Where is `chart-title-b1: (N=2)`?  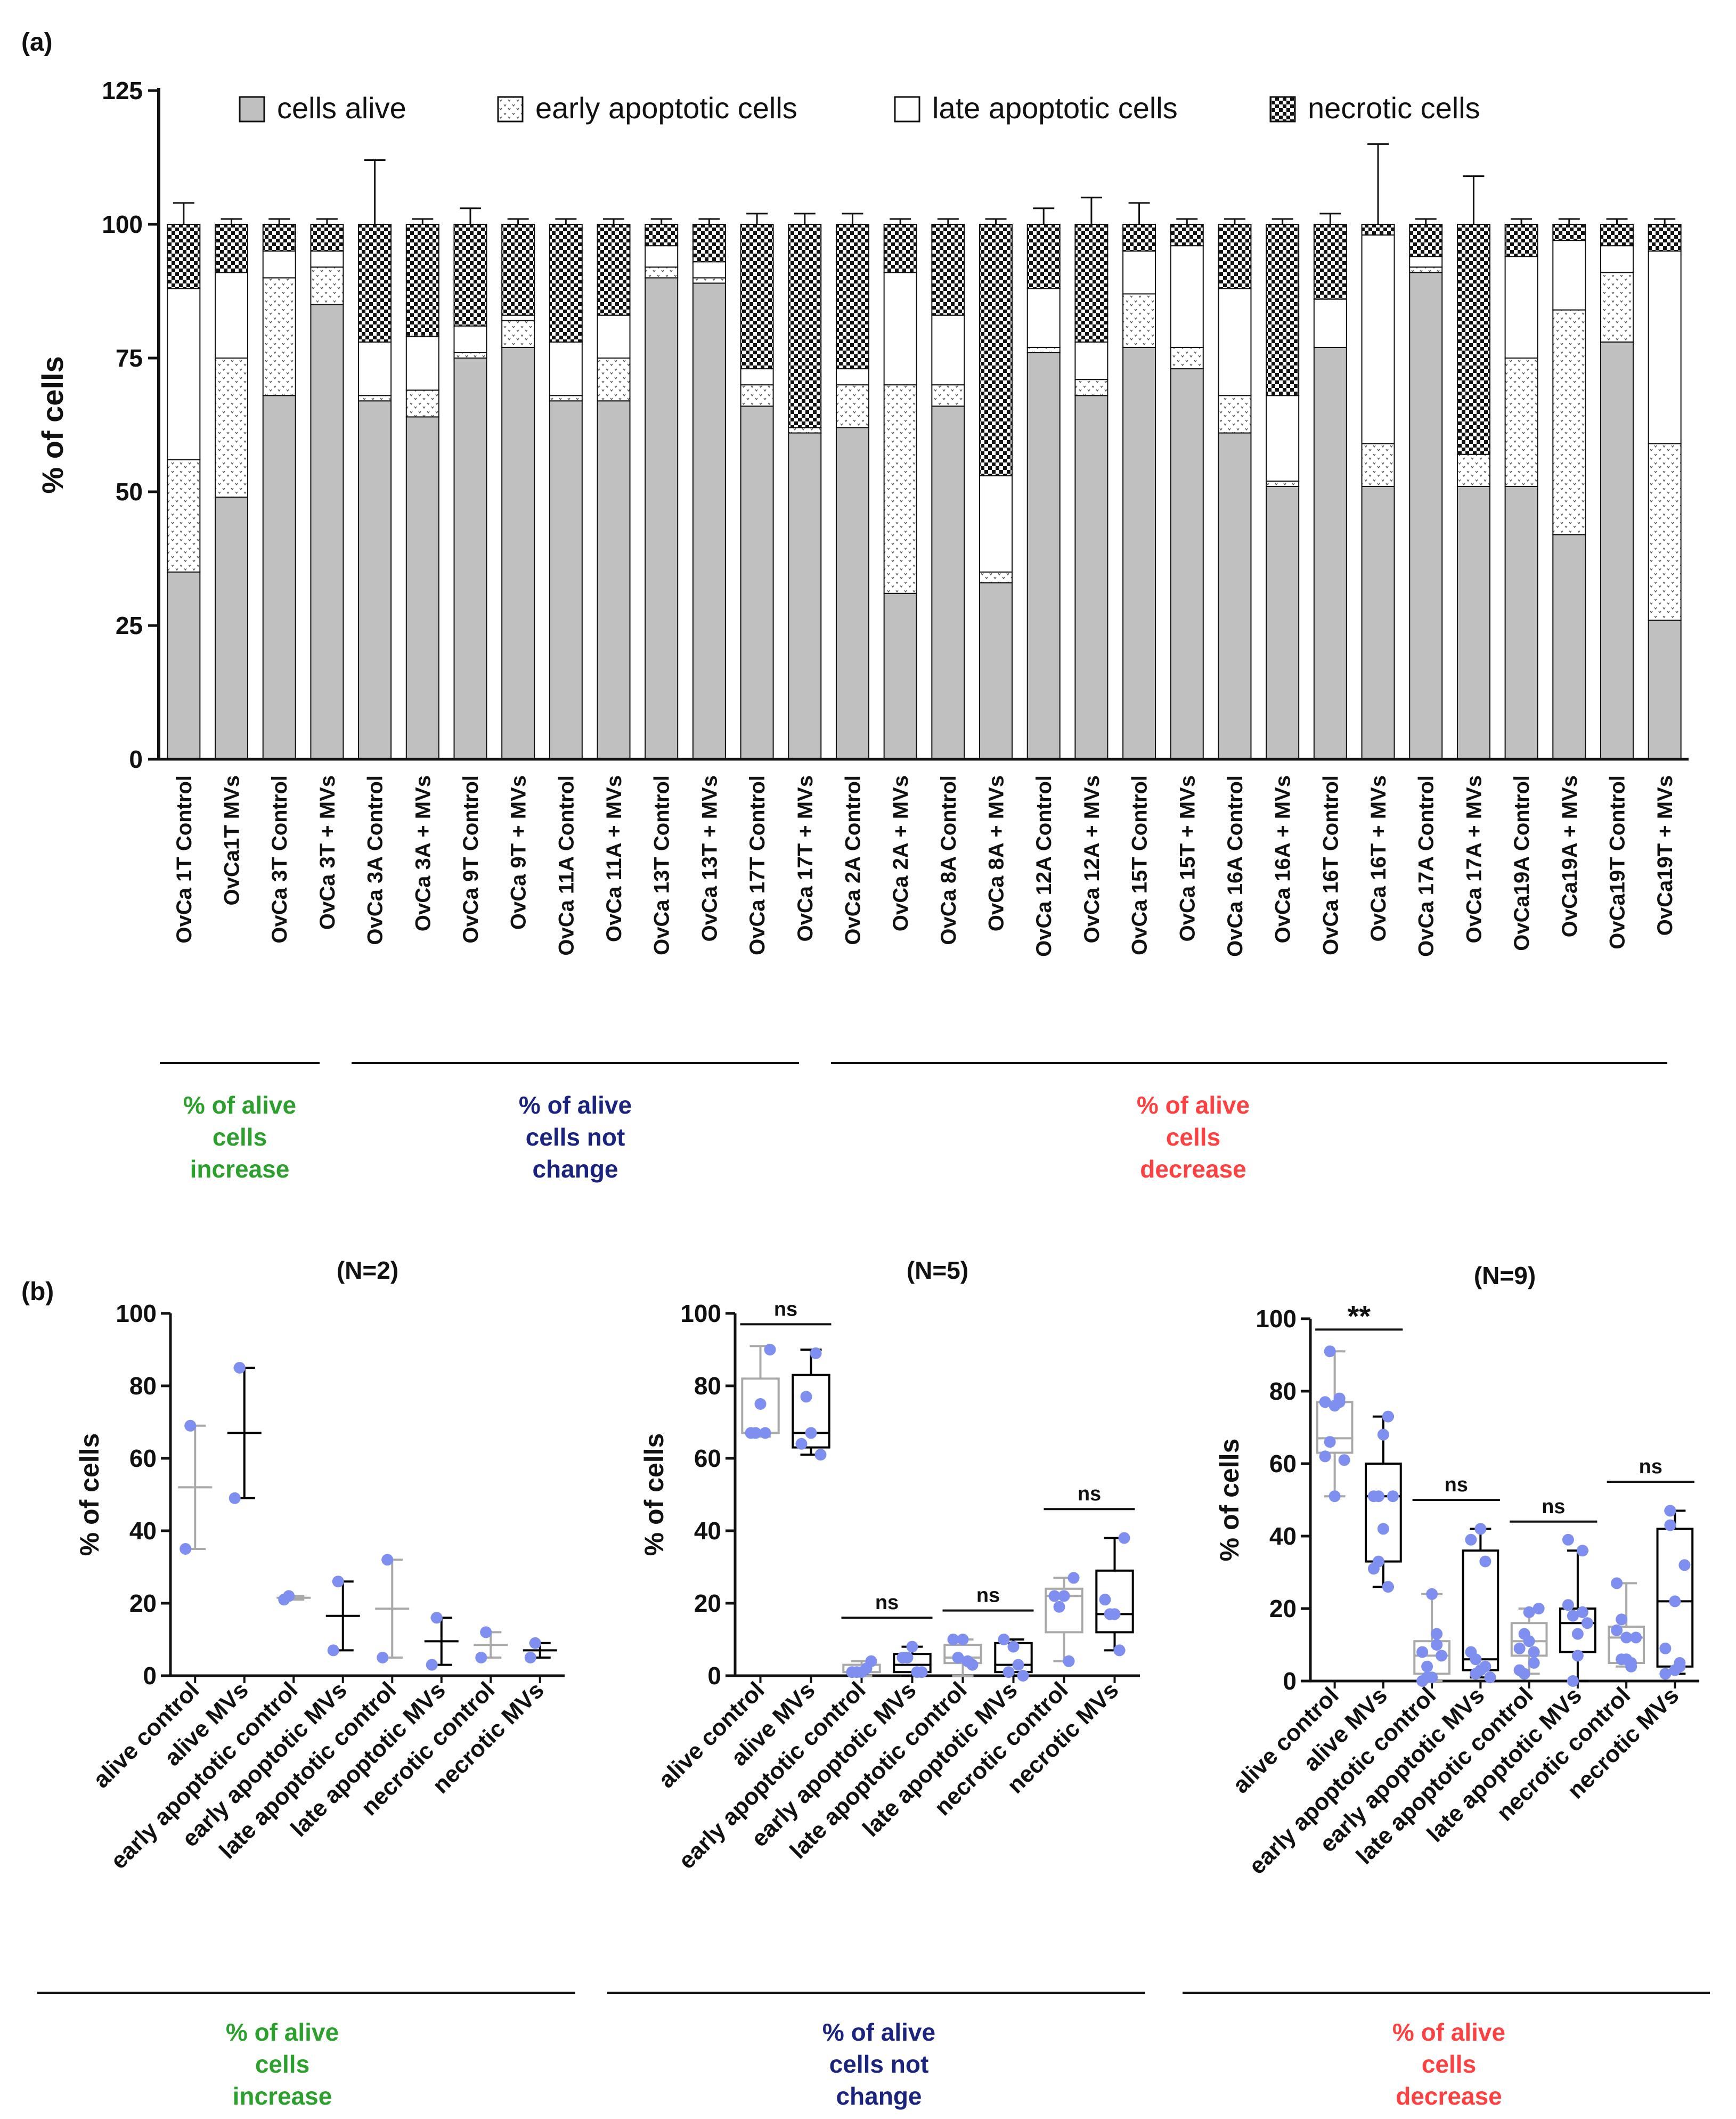 chart-title-b1: (N=2) is located at coordinates (367, 1270).